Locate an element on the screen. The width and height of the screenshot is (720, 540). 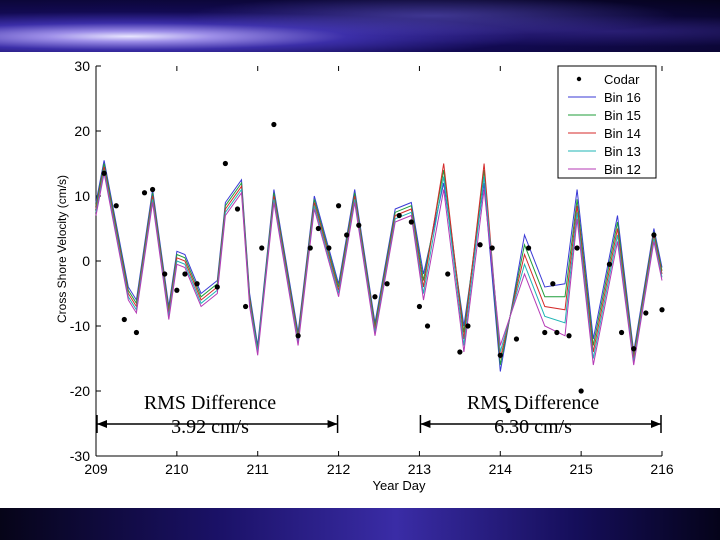
x-axis-label: Year Day is located at coordinates (399, 485).